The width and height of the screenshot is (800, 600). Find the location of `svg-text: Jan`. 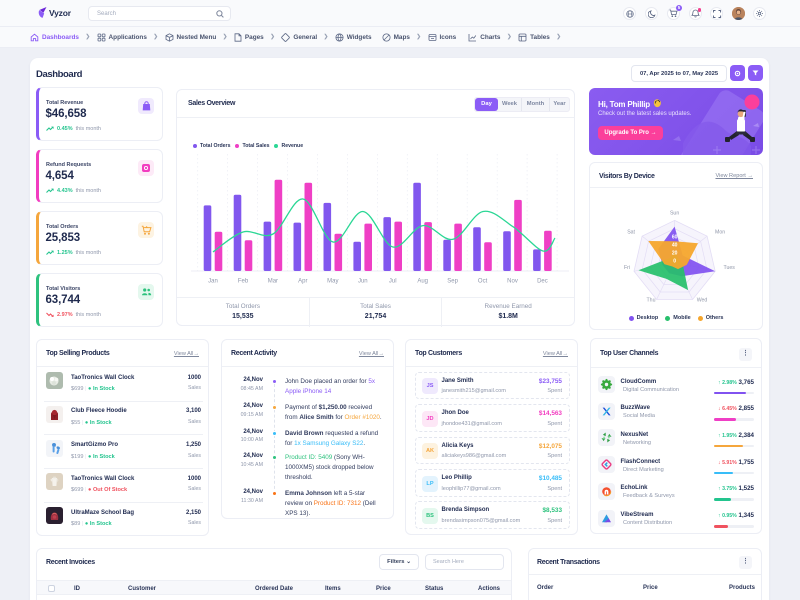

svg-text: Jan is located at coordinates (213, 282).